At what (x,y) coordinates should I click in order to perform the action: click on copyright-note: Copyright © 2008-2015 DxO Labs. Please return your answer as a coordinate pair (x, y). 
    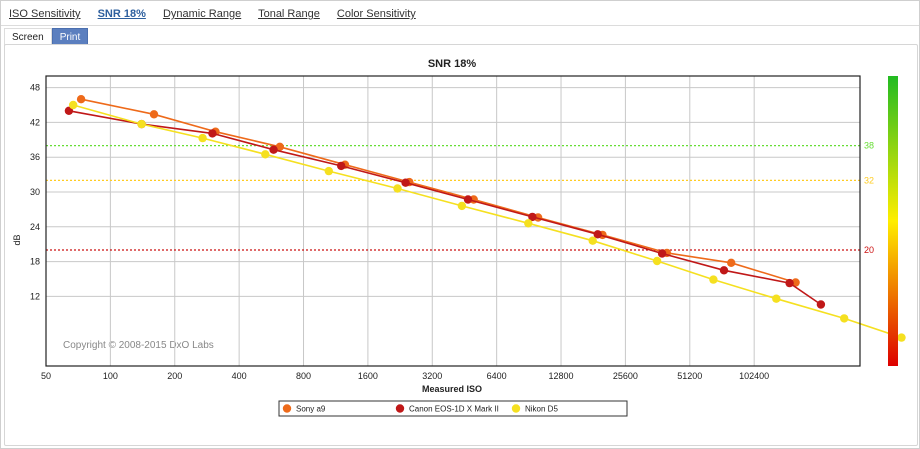
    Looking at the image, I should click on (138, 345).